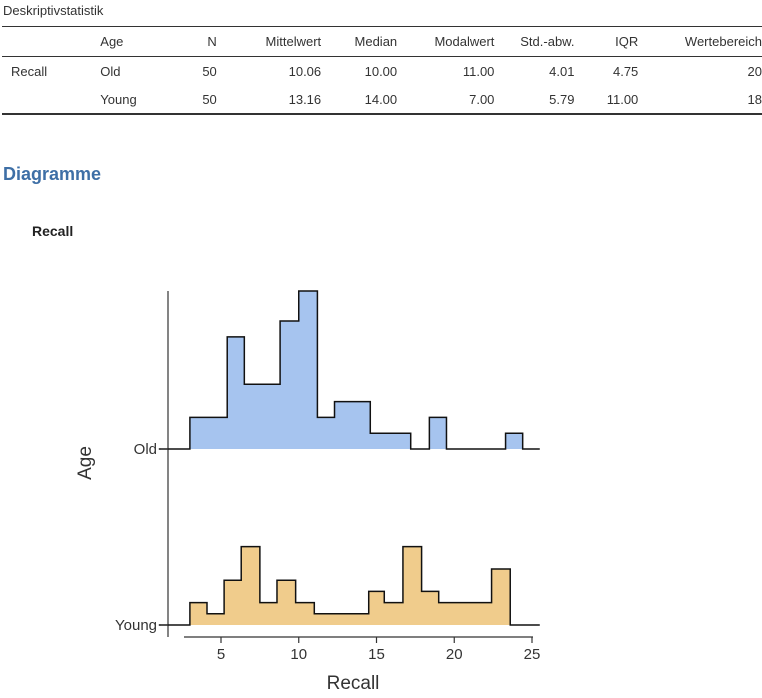 Image resolution: width=762 pixels, height=698 pixels. Describe the element at coordinates (376, 41) in the screenshot. I see `header-median: Median` at that location.